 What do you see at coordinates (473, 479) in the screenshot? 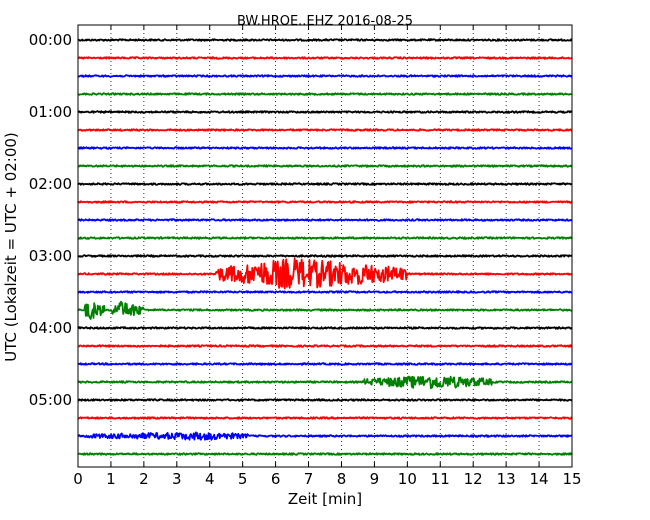
I see `x-tick-label: 12` at bounding box center [473, 479].